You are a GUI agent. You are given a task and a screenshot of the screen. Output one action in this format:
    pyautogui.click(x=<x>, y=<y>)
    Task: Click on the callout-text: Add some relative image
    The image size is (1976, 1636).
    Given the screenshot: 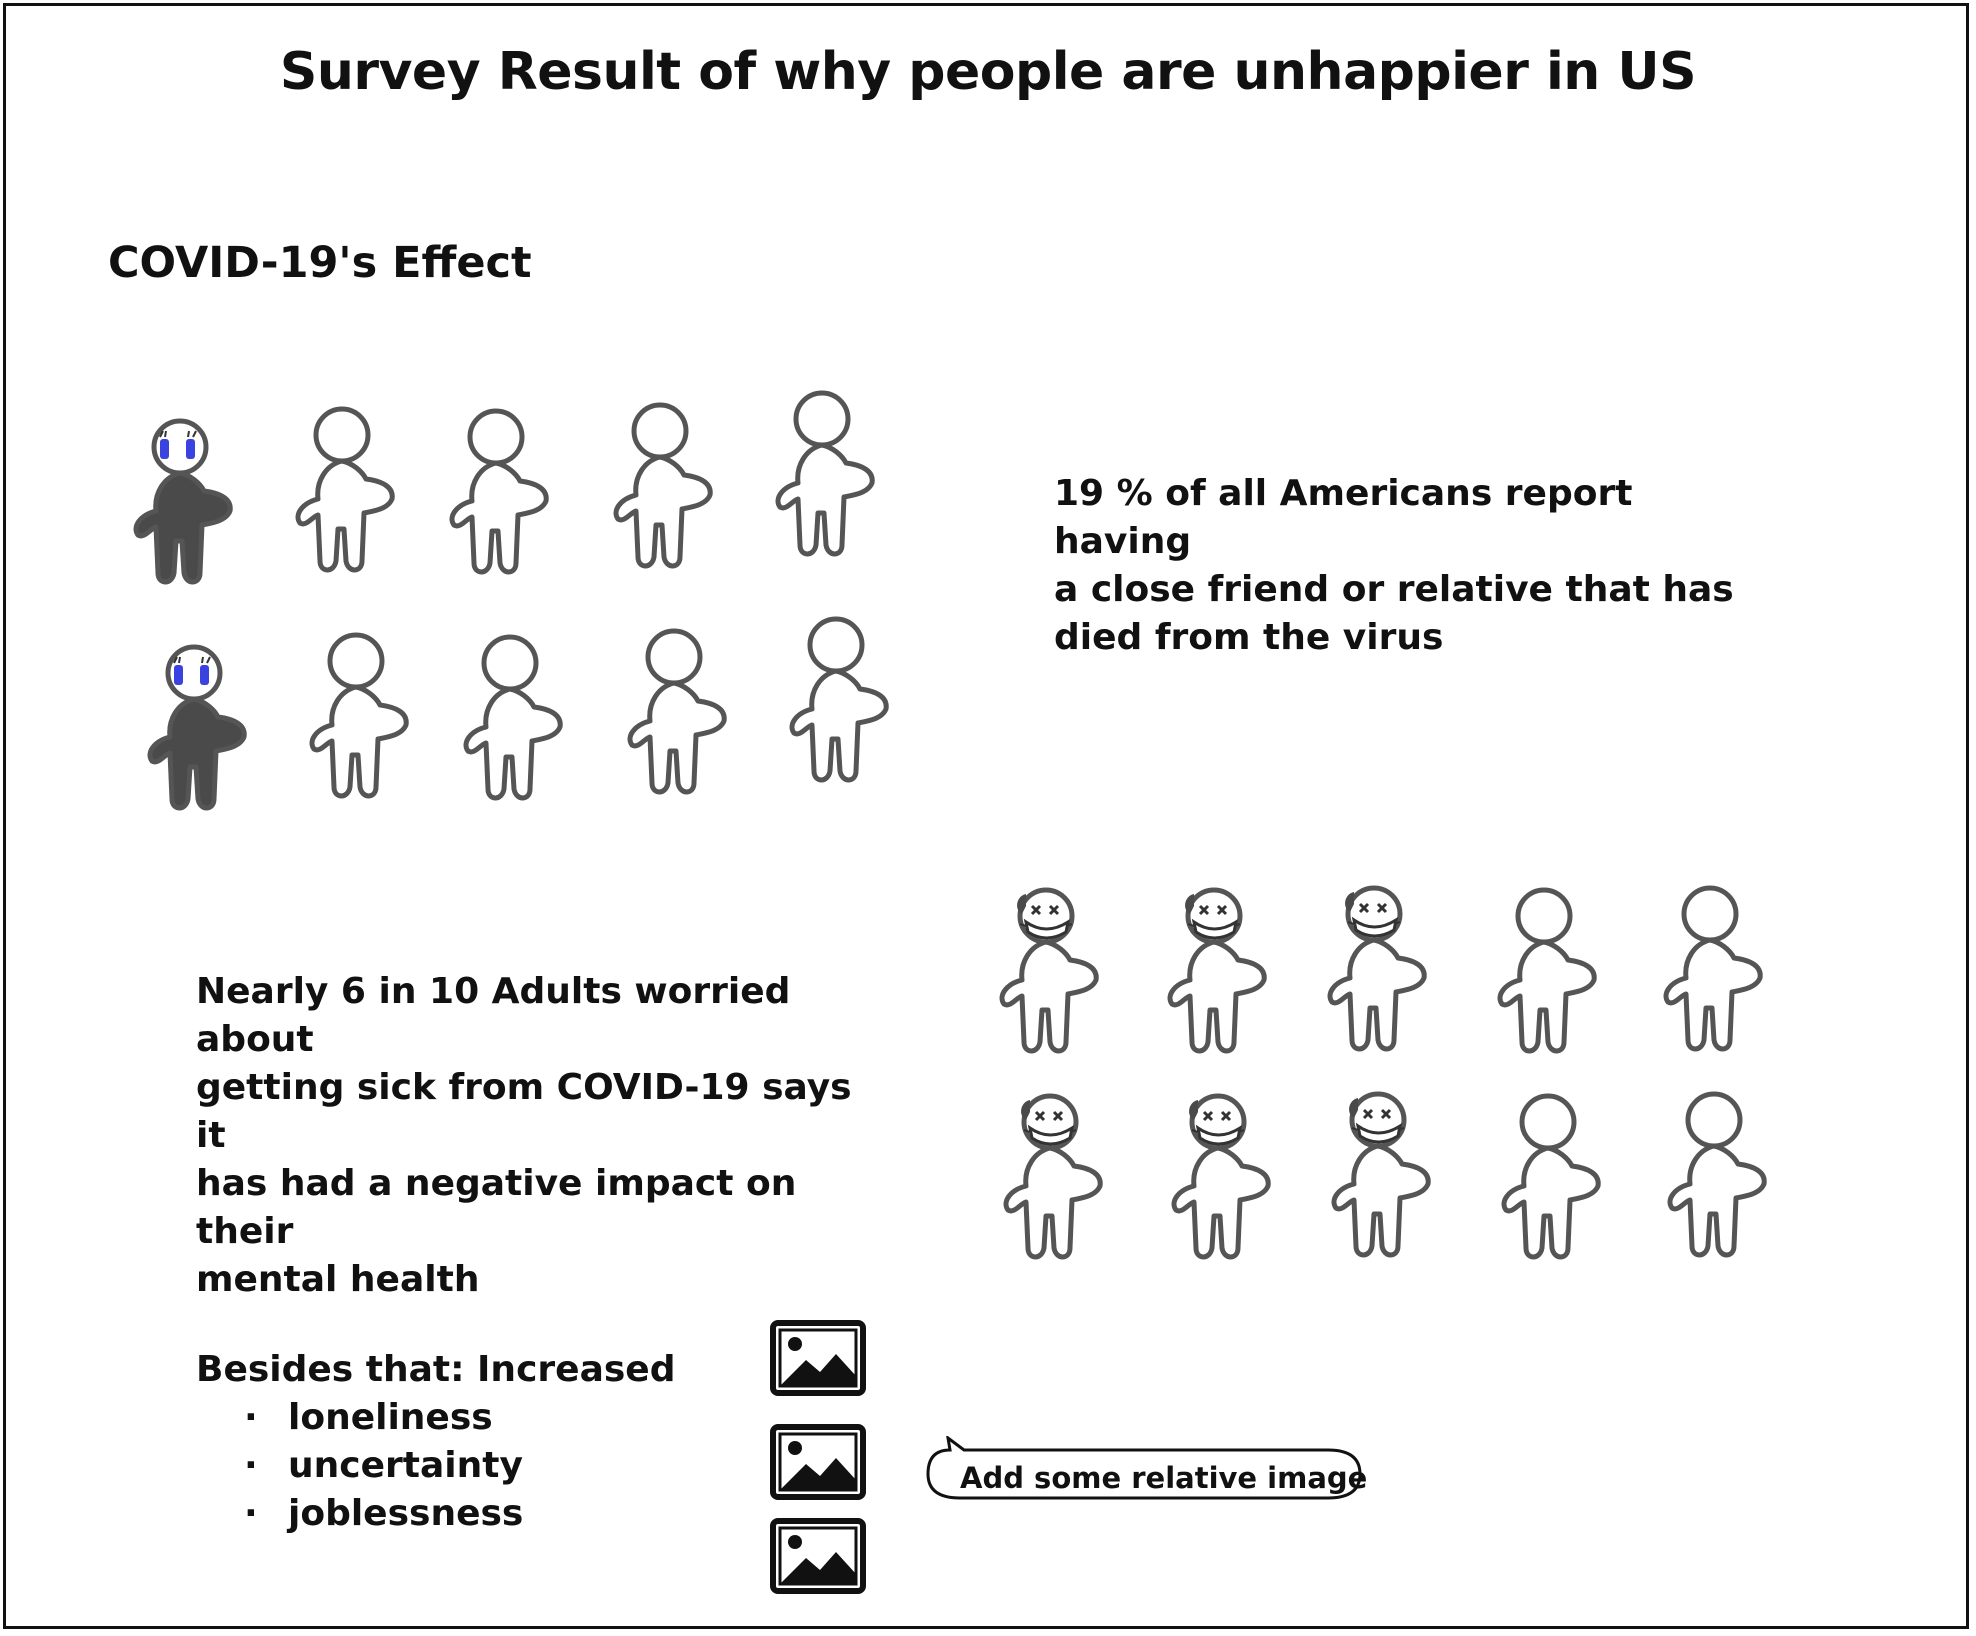 What is the action you would take?
    pyautogui.click(x=1164, y=1478)
    